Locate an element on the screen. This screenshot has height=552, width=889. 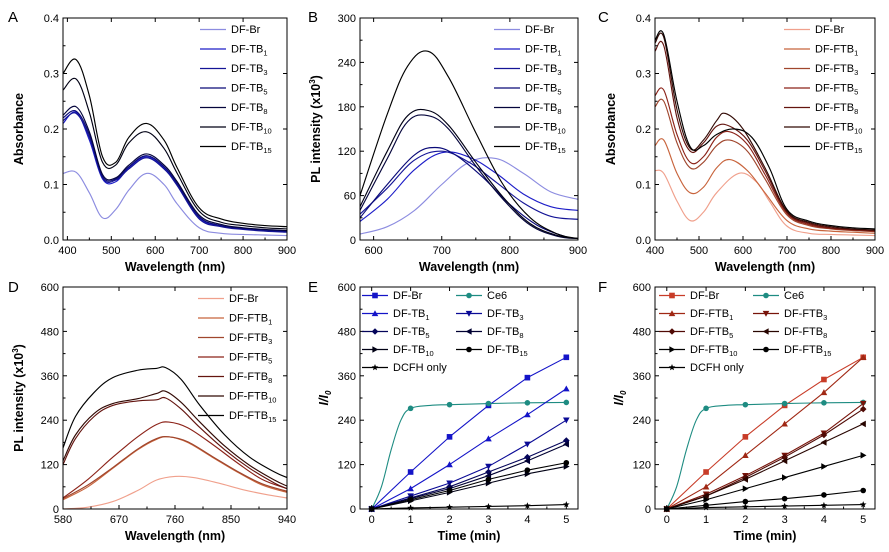
y-tick-label: 300 is located at coordinates (347, 19).